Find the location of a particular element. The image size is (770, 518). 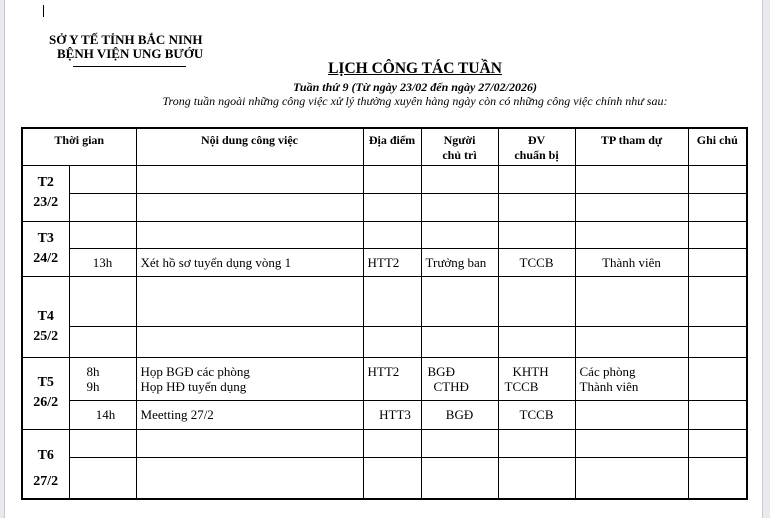

time-cell: 13h is located at coordinates (102, 262).